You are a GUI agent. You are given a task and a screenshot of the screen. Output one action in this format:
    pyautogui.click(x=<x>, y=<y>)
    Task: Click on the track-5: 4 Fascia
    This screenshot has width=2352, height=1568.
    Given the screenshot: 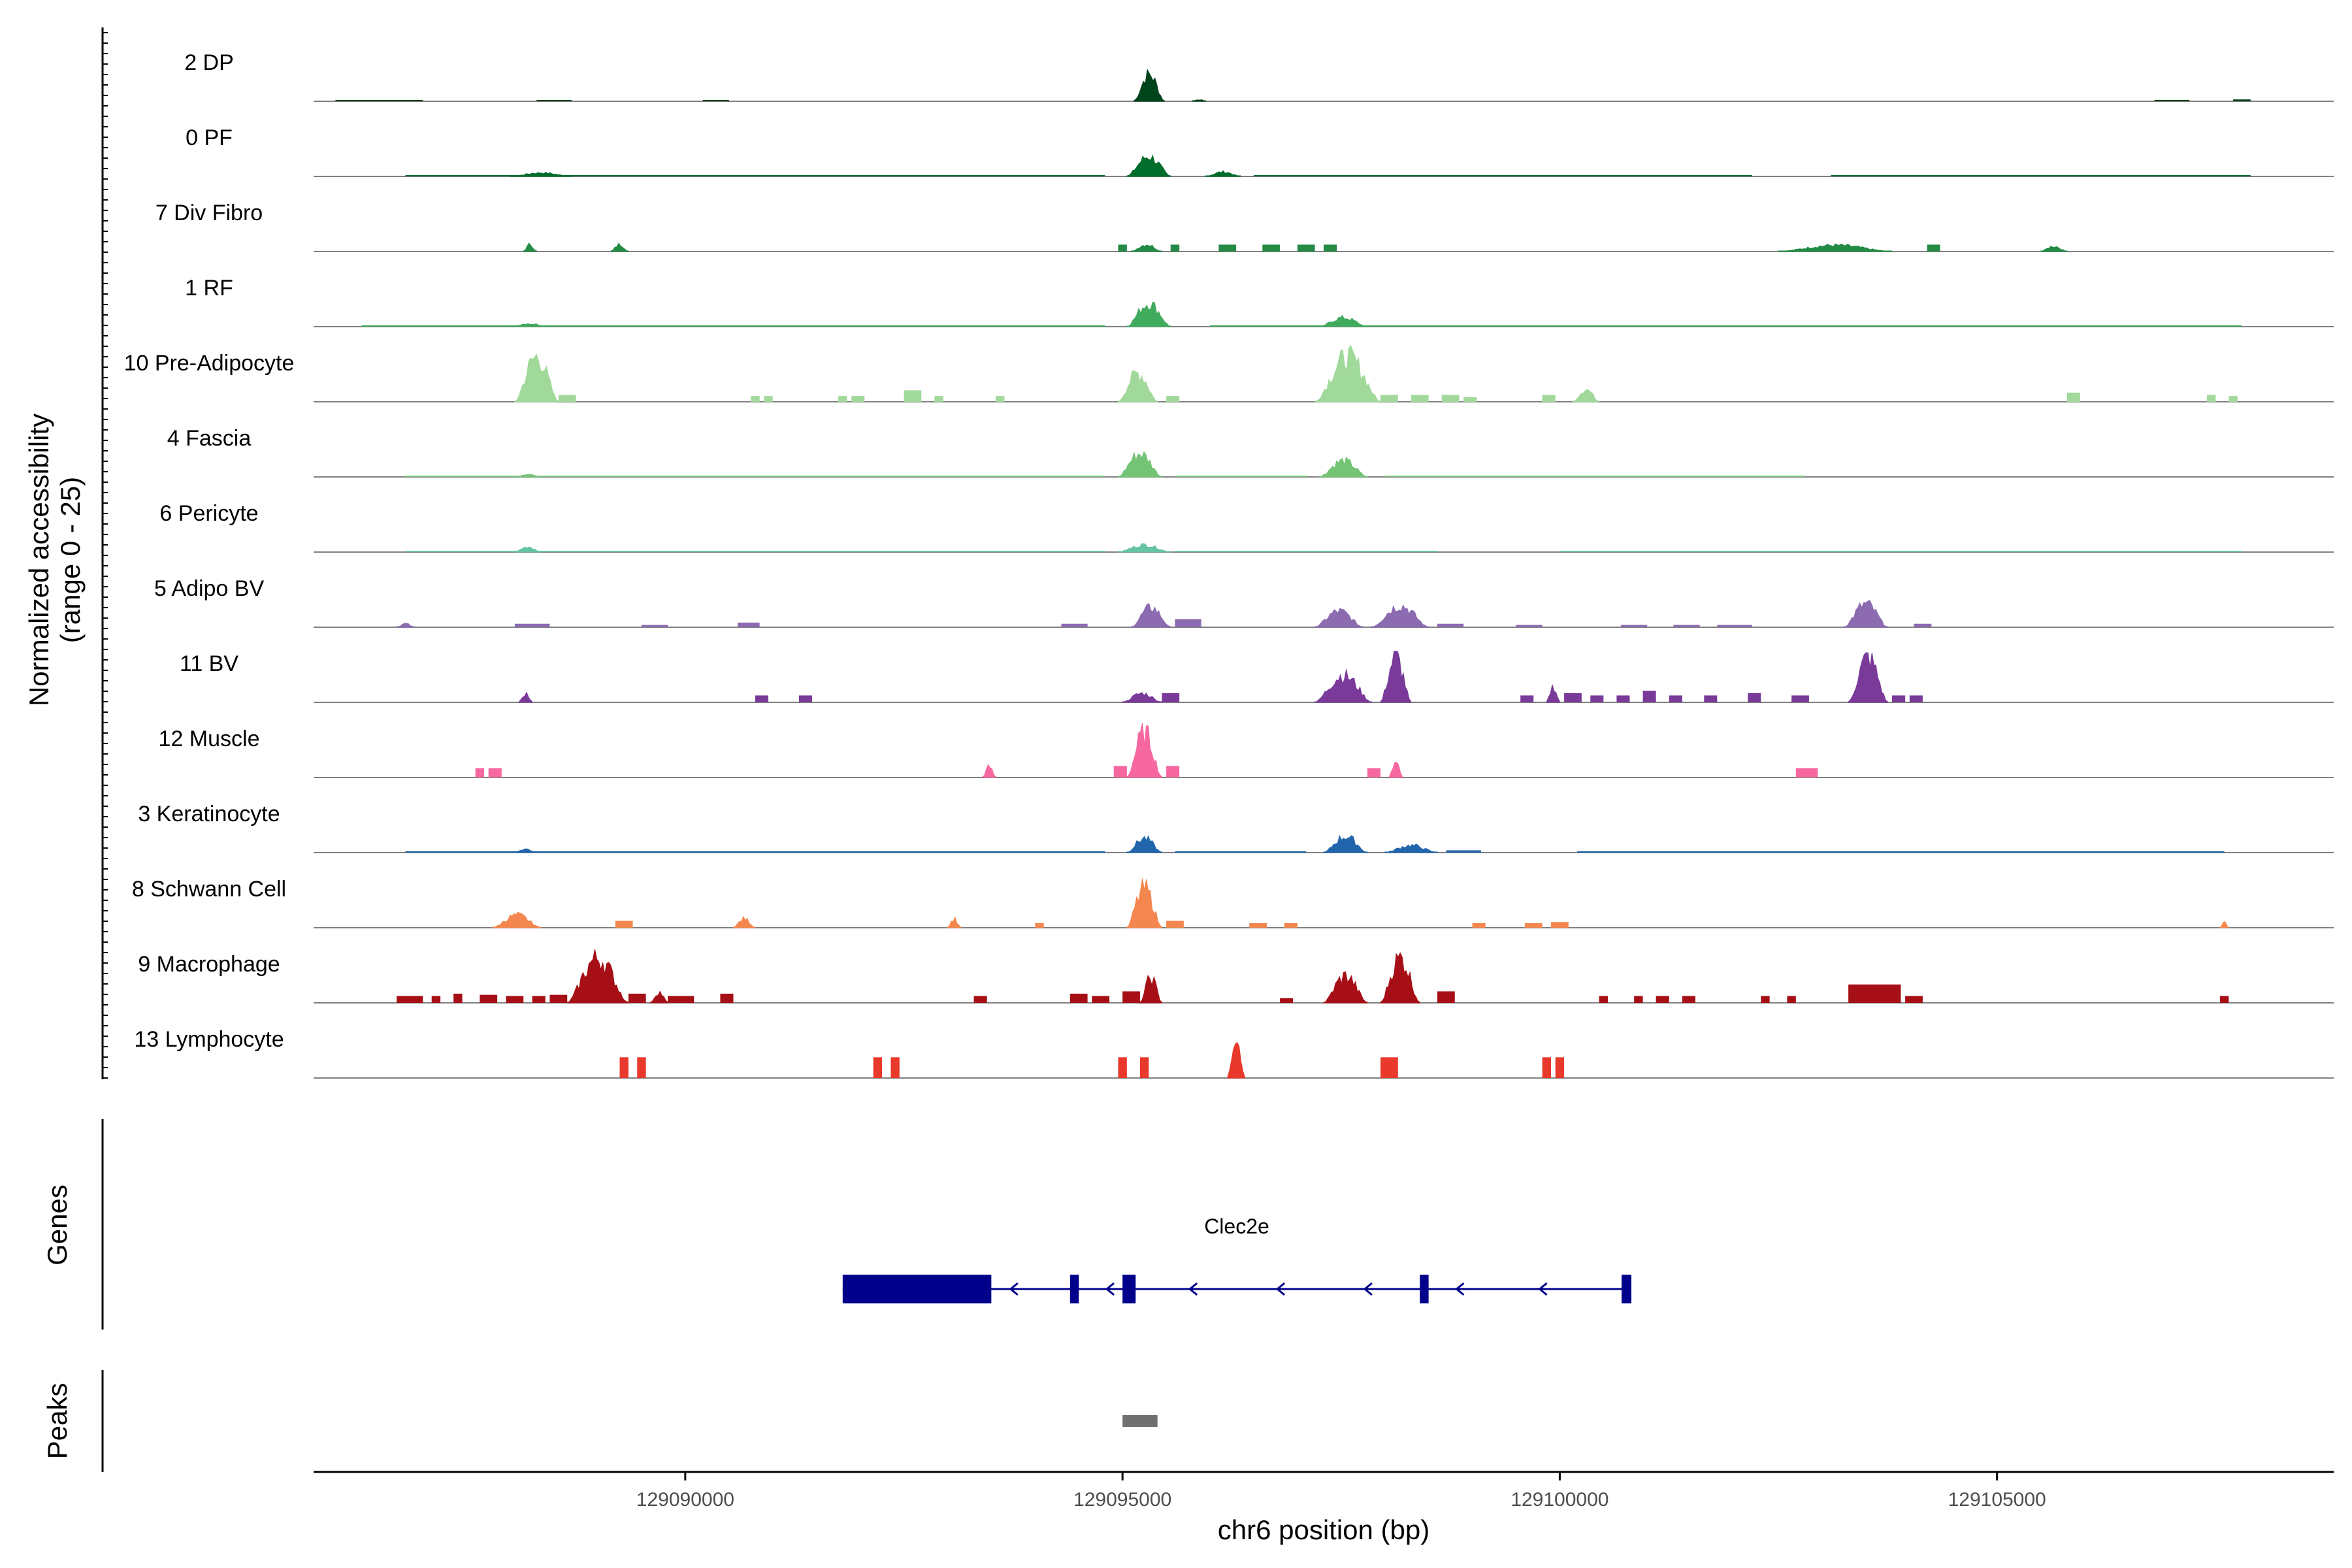 What is the action you would take?
    pyautogui.click(x=1250, y=452)
    